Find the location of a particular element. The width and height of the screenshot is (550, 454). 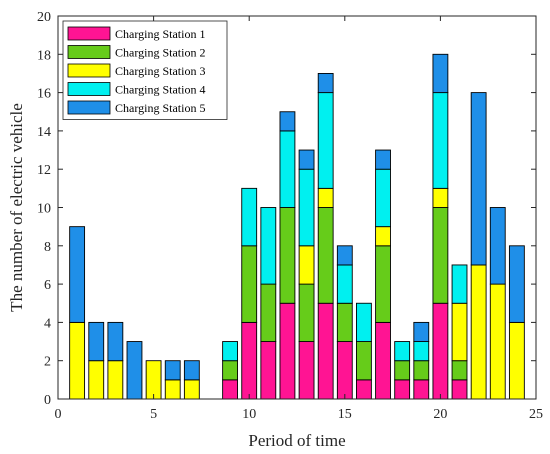

y-tick-label: 12 is located at coordinates (44, 170).